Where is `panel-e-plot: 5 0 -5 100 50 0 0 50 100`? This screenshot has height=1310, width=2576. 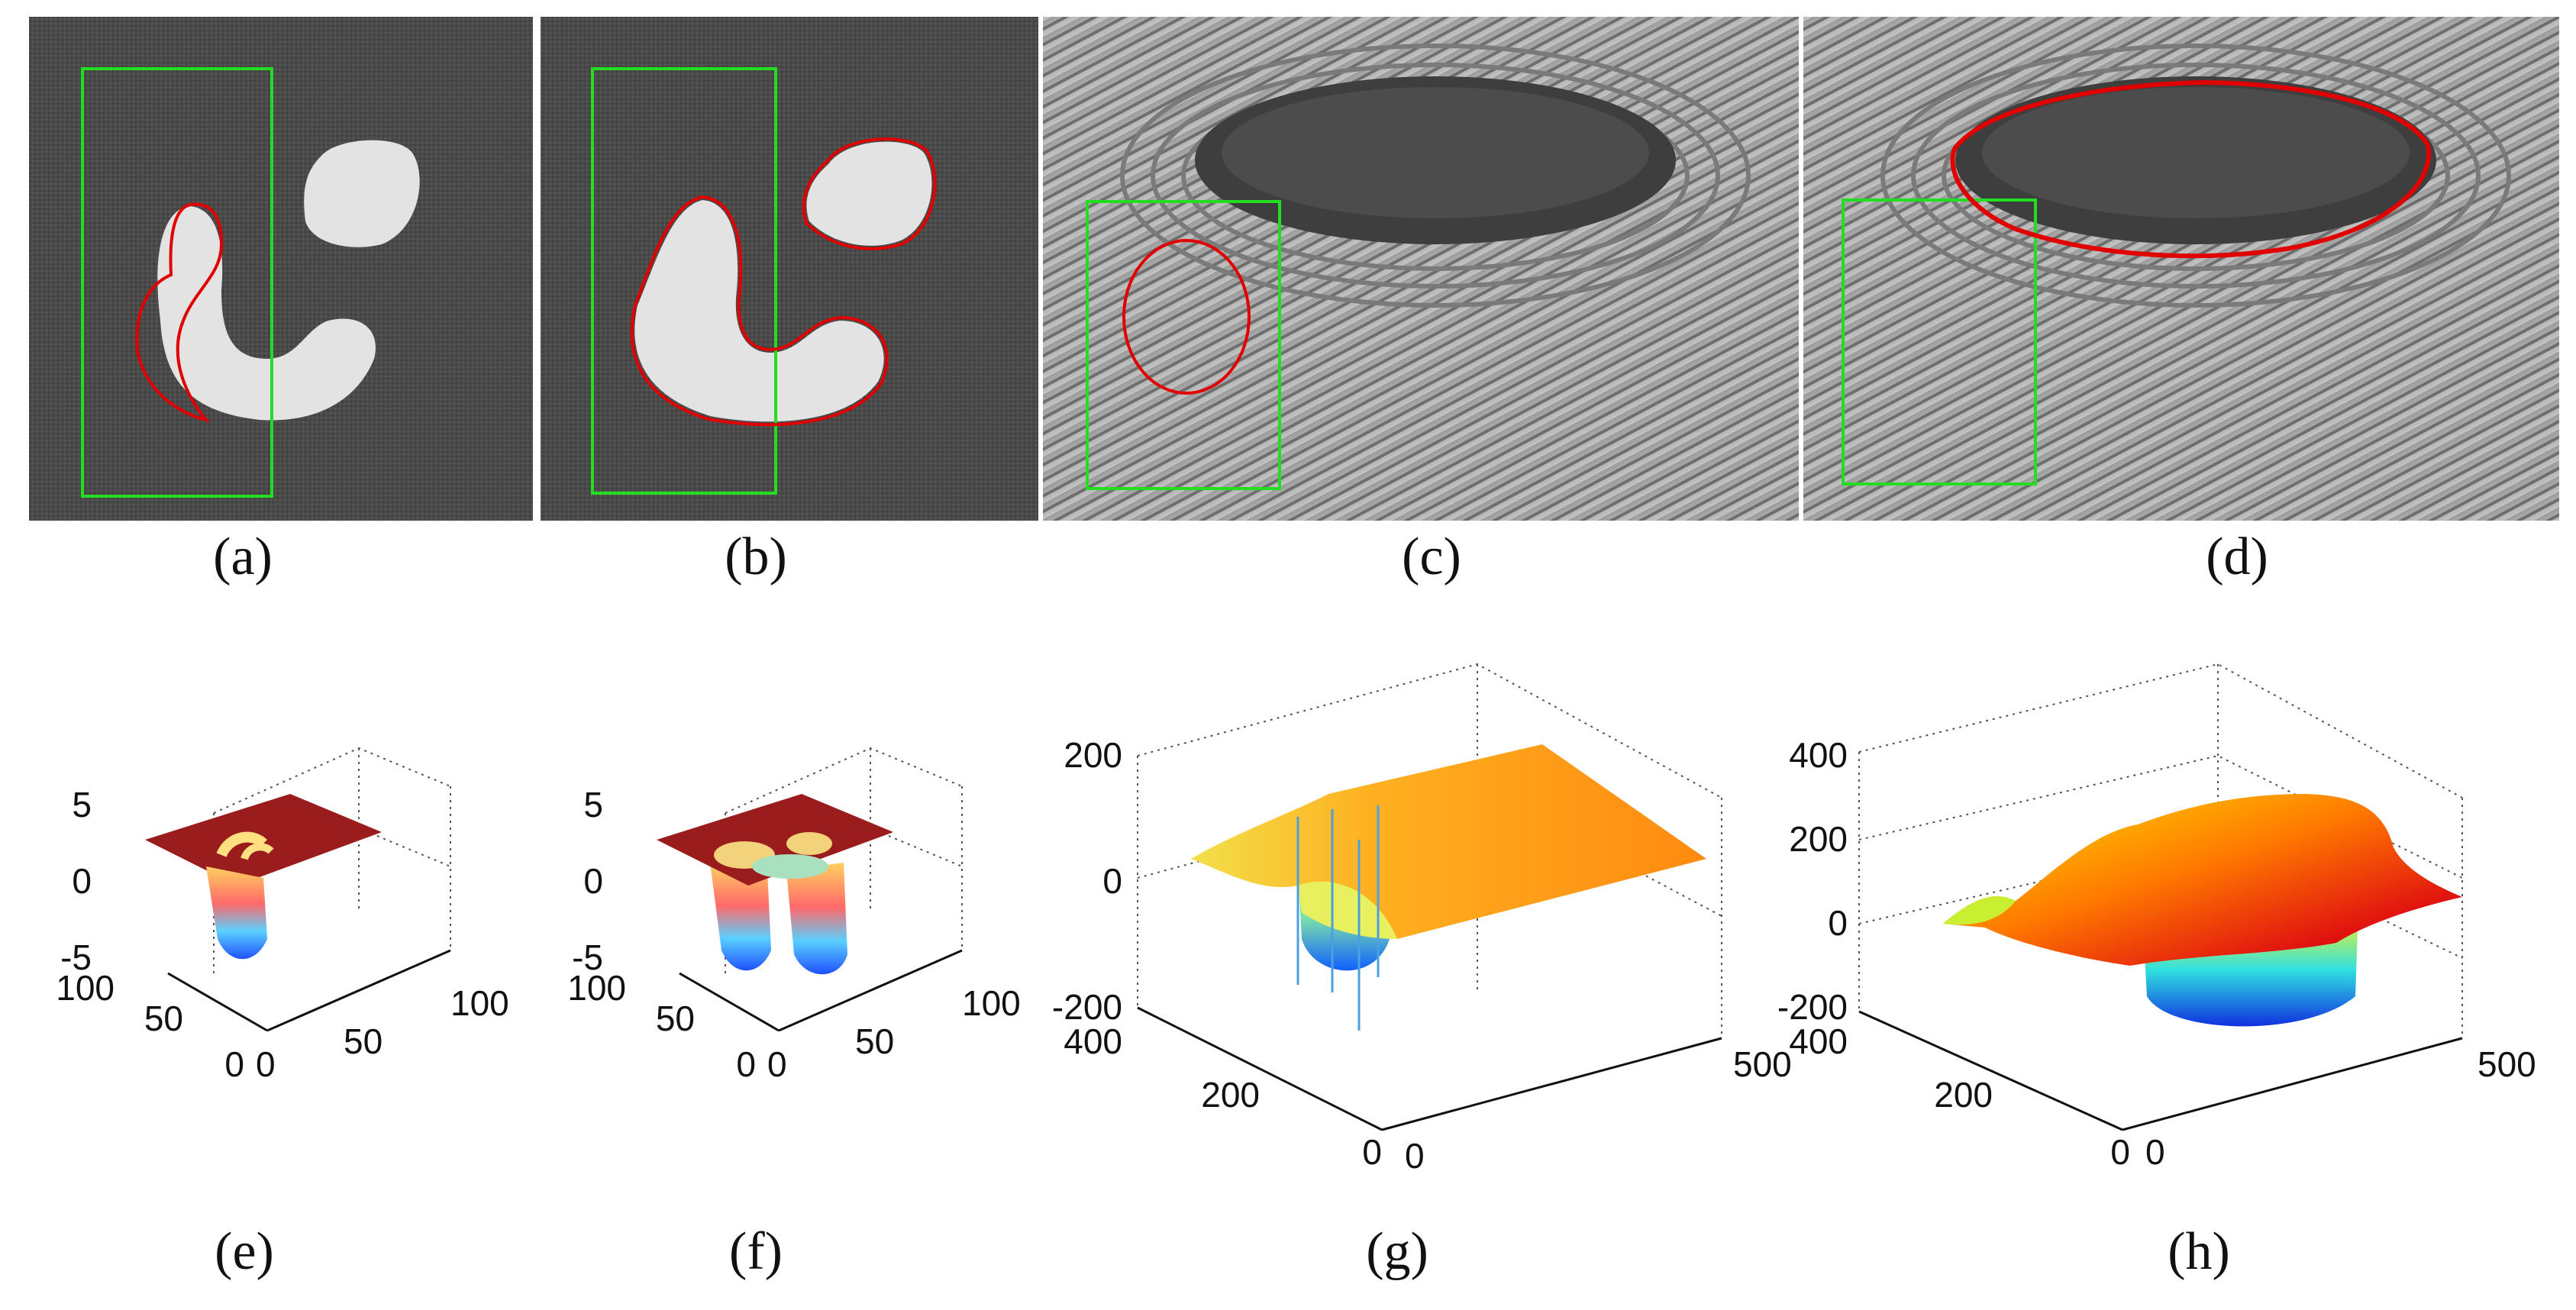 panel-e-plot: 5 0 -5 100 50 0 0 50 100 is located at coordinates (282, 916).